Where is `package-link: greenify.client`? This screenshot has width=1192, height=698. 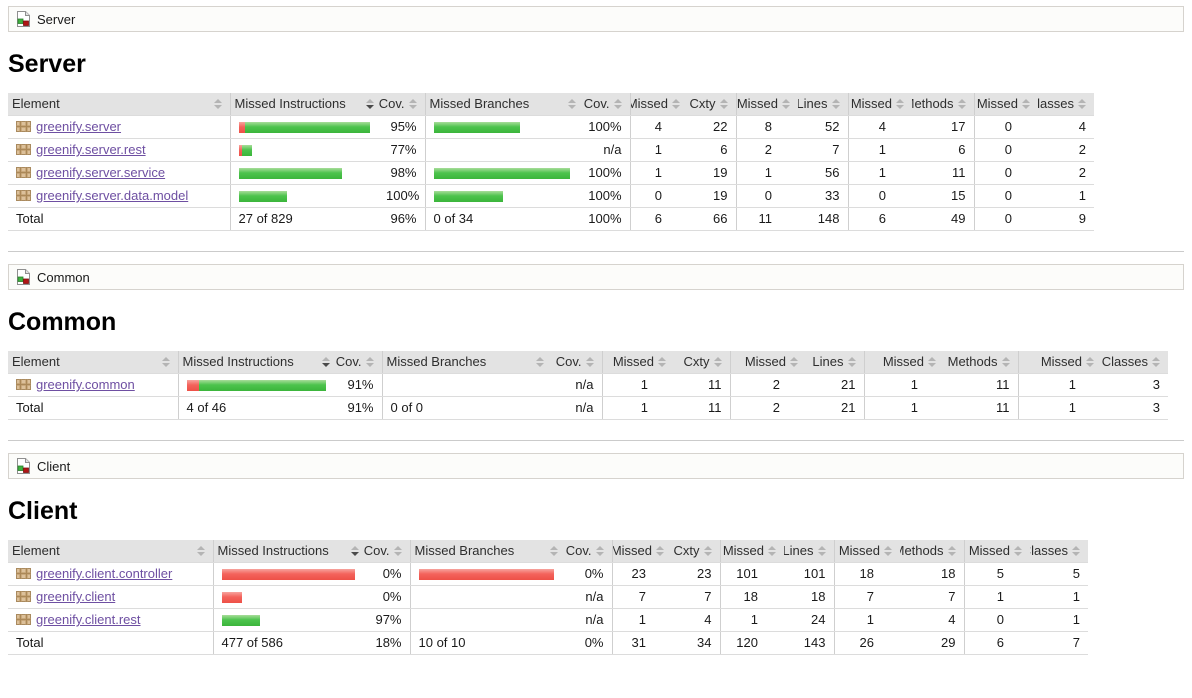
package-link: greenify.client is located at coordinates (76, 596).